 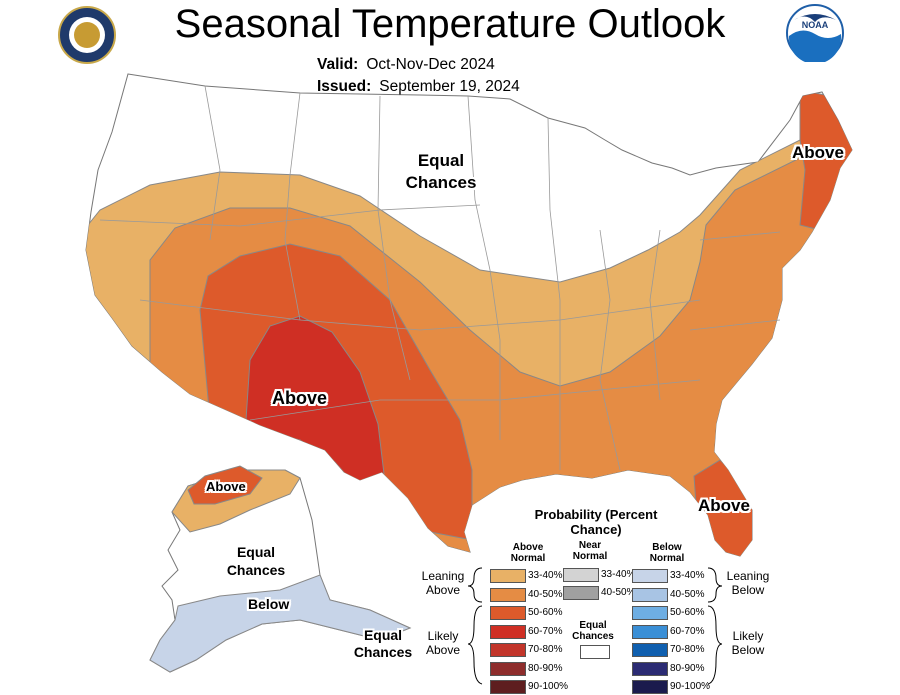 I want to click on legend-near-range-label: 40-50%, so click(x=618, y=592).